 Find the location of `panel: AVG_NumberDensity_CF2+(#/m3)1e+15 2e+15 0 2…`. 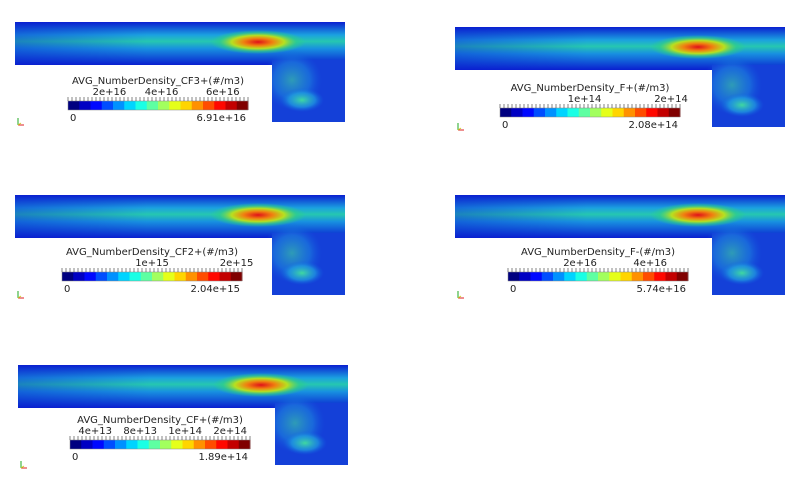

panel: AVG_NumberDensity_CF2+(#/m3)1e+15 2e+15 0 2… is located at coordinates (180, 247).